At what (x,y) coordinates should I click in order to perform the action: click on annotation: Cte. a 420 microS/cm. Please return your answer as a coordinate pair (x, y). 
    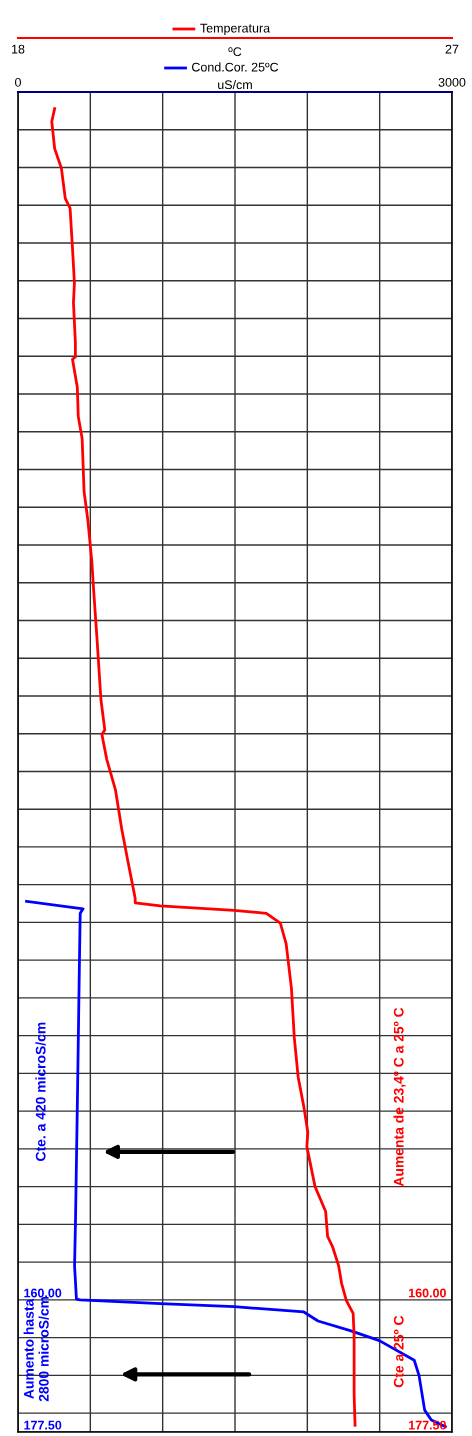
    Looking at the image, I should click on (40, 1091).